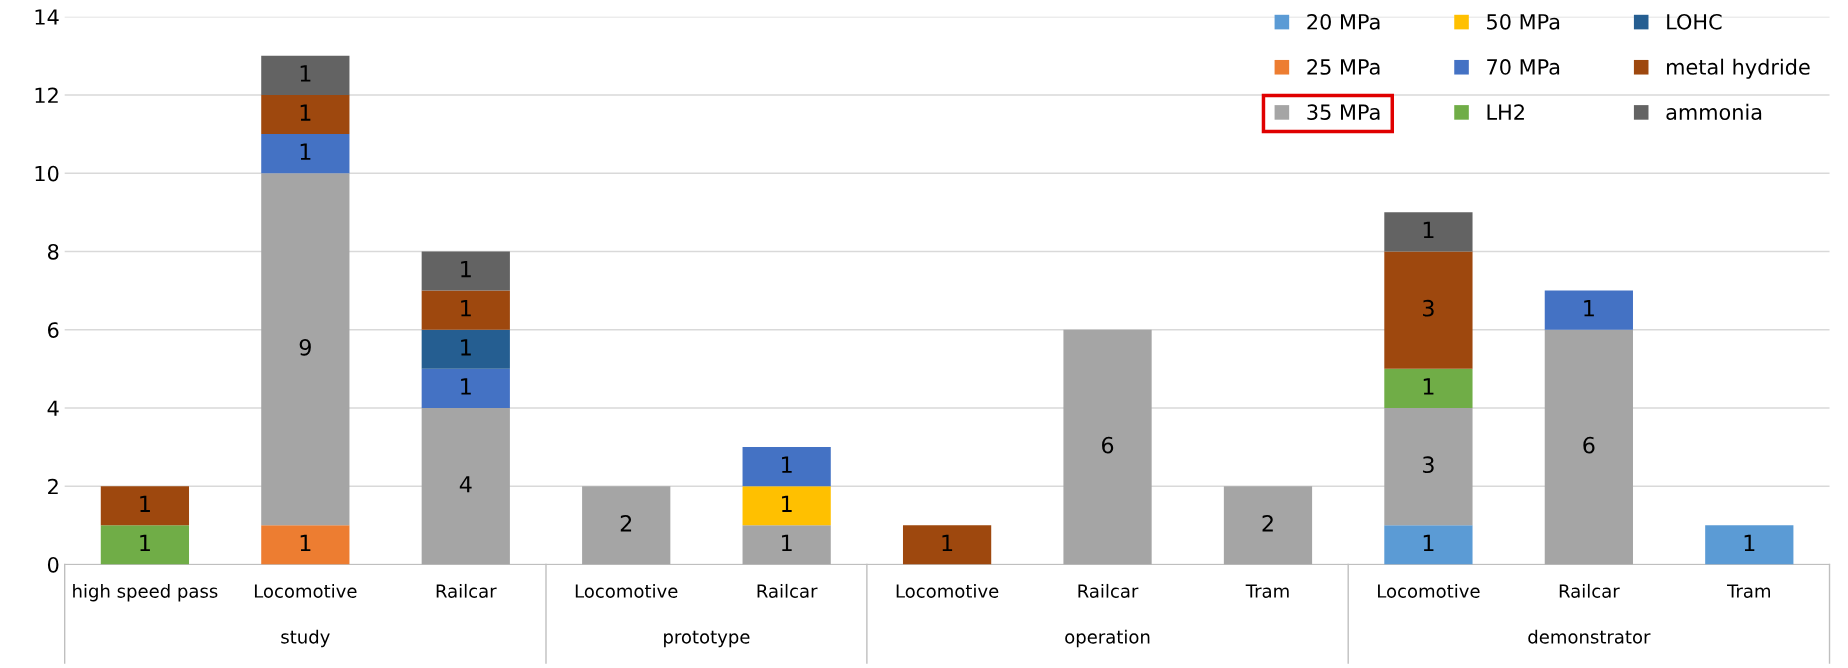 This screenshot has height=668, width=1848. What do you see at coordinates (1343, 67) in the screenshot?
I see `legend-label: 25 MPa` at bounding box center [1343, 67].